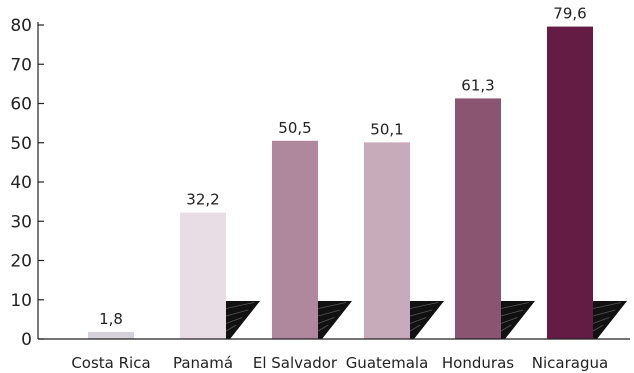 This screenshot has height=373, width=634. Describe the element at coordinates (569, 14) in the screenshot. I see `data-label: 79,6` at that location.